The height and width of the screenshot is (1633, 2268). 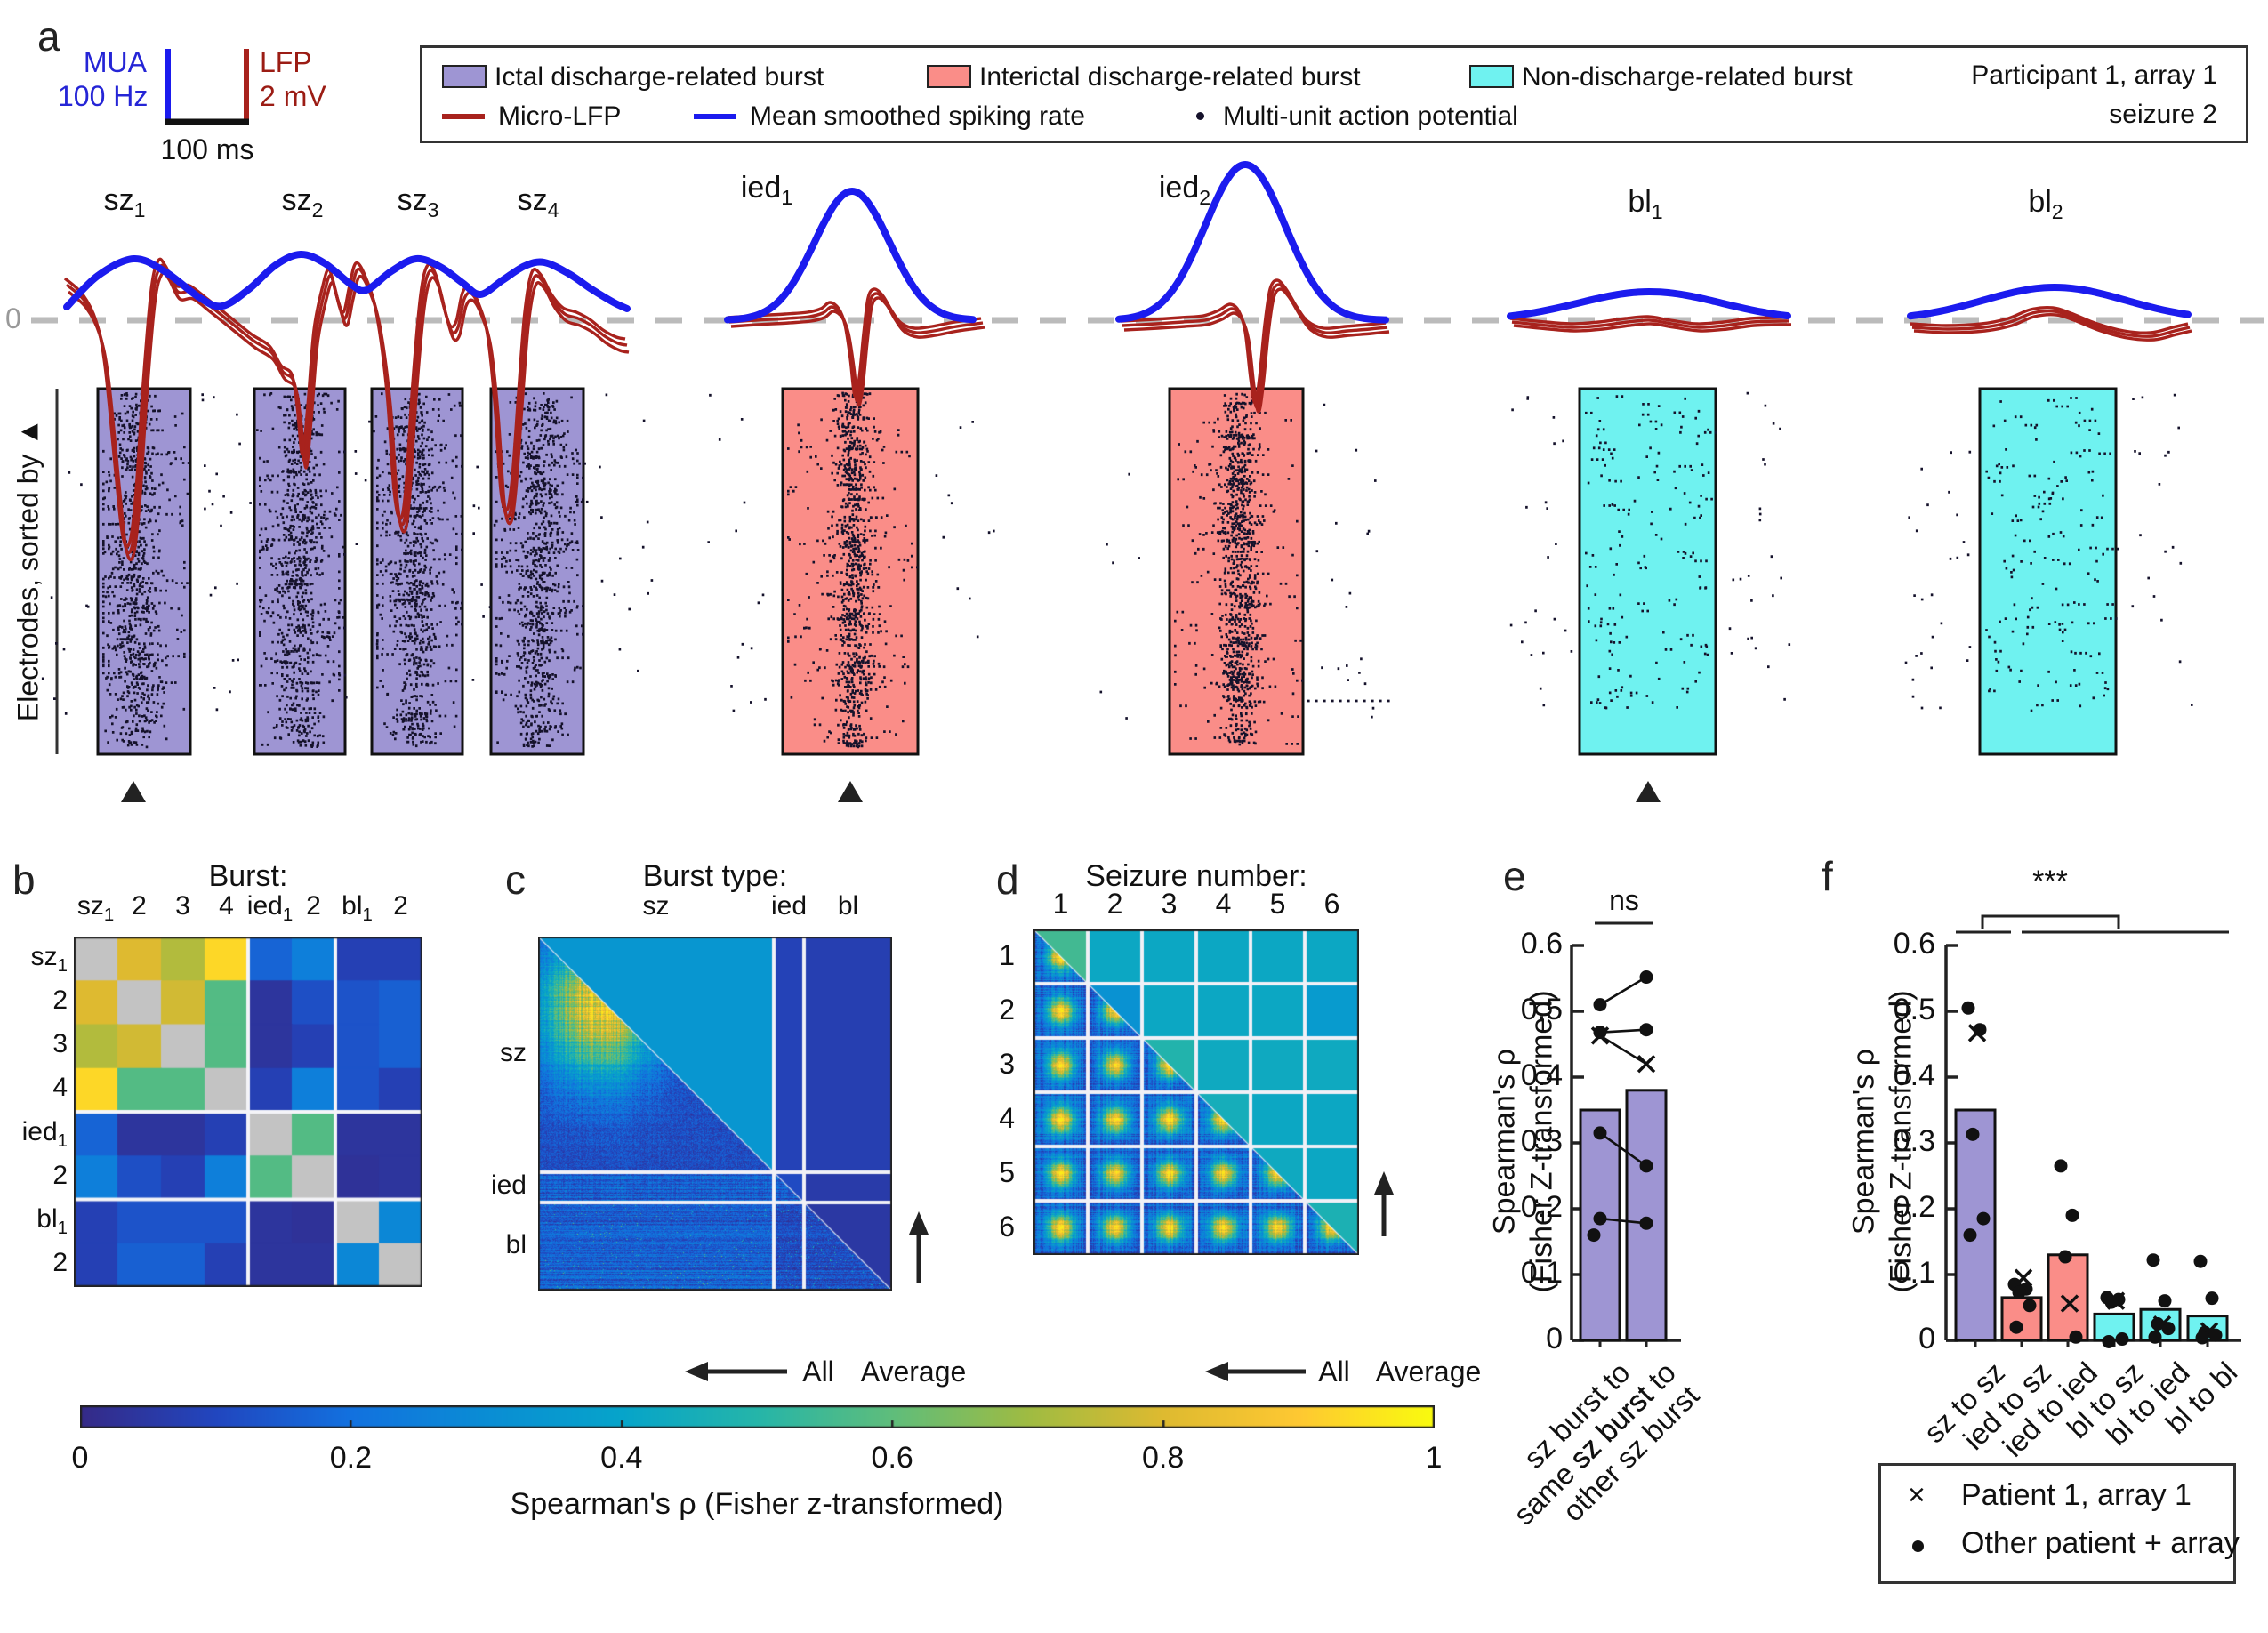 I want to click on c-col-label-ied: ied, so click(x=789, y=906).